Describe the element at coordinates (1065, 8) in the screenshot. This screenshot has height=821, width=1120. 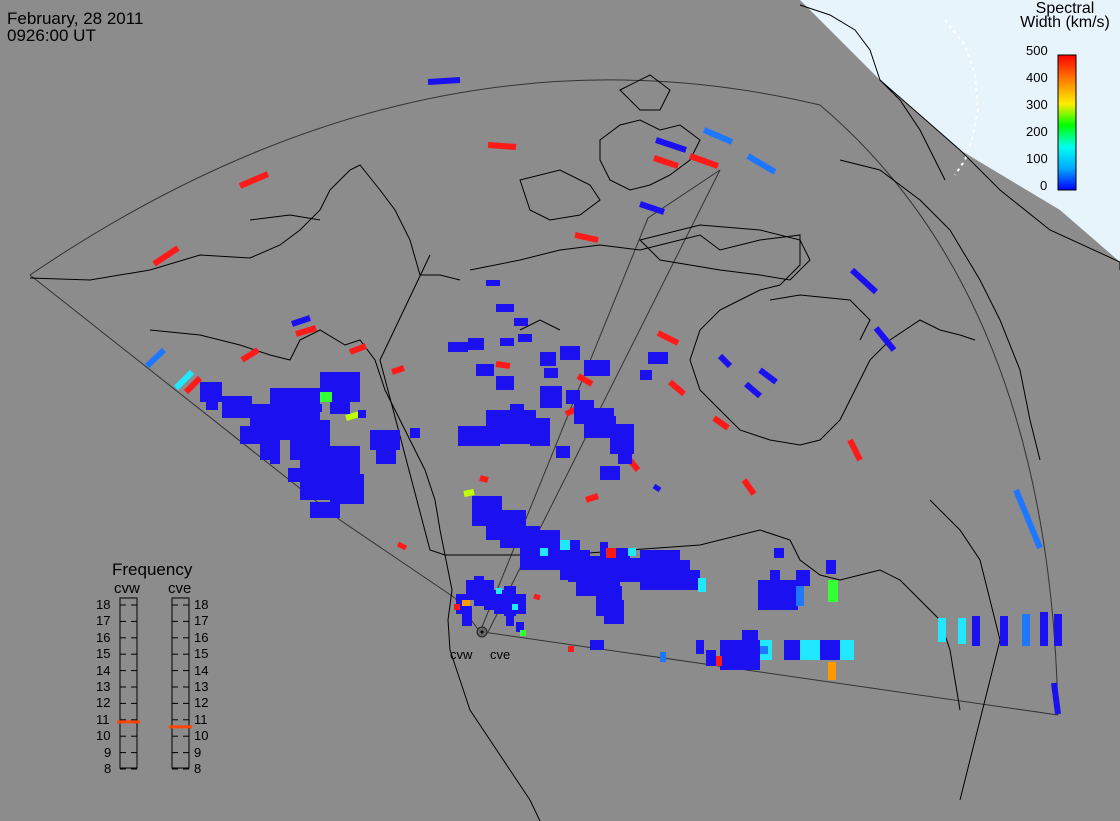
I see `colorbar-title-line1: Spectral` at that location.